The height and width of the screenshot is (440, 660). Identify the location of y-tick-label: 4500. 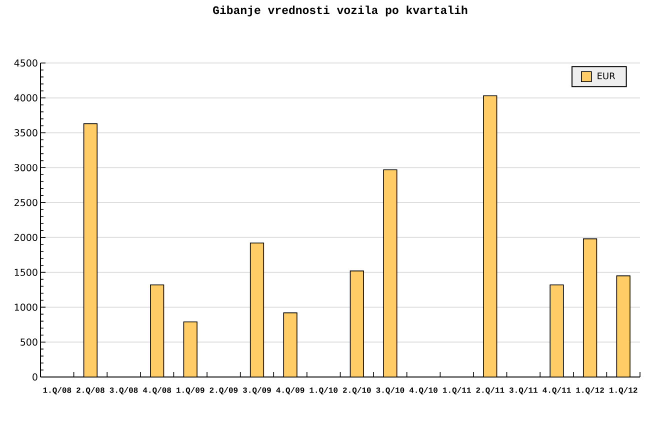
(26, 63).